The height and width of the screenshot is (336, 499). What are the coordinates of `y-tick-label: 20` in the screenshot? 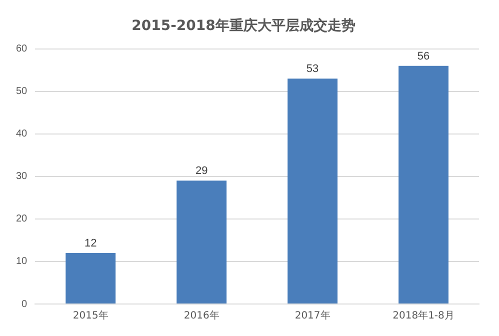 It's located at (22, 219).